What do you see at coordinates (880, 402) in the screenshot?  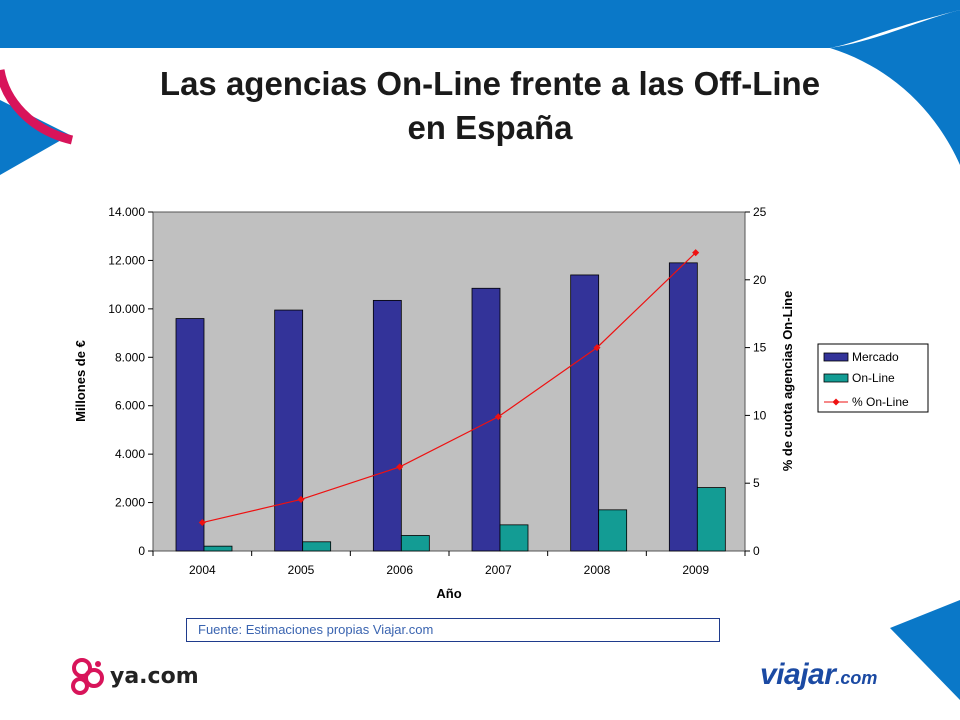 I see `legend-label-pct: % On-Line` at bounding box center [880, 402].